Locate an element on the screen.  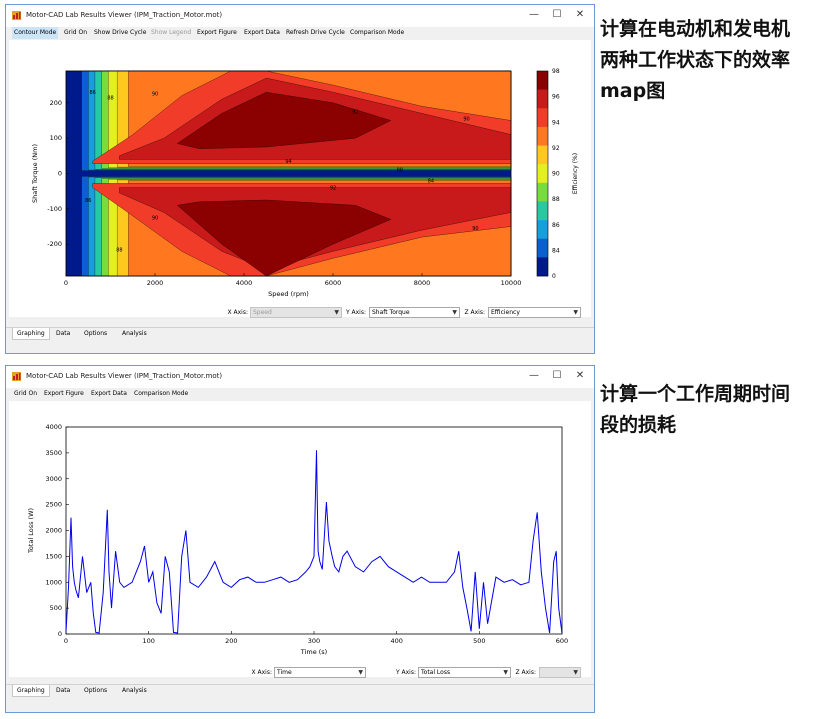
x-tick-label: 400 is located at coordinates (396, 641).